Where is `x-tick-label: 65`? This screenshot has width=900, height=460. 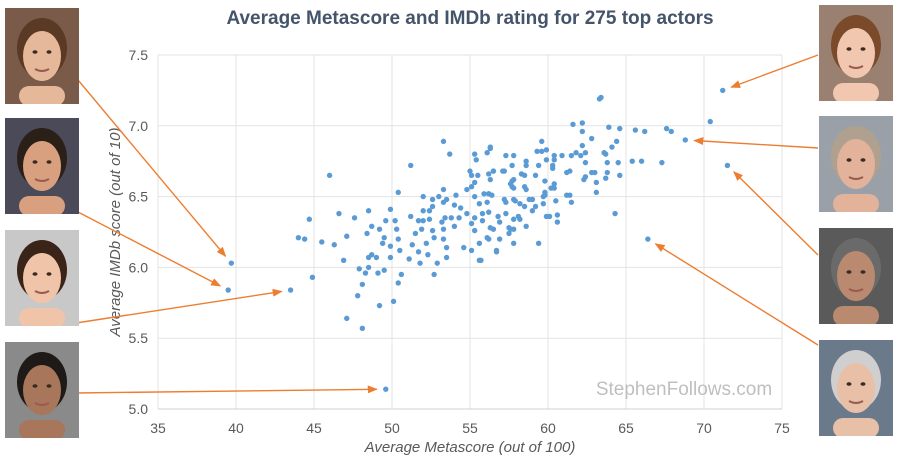 x-tick-label: 65 is located at coordinates (626, 428).